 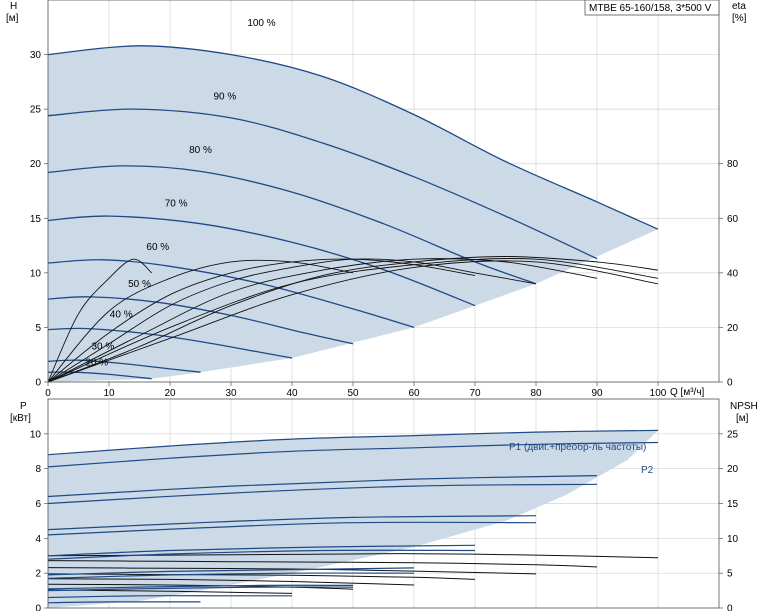 I want to click on flow-tick-9: 90, so click(x=597, y=393).